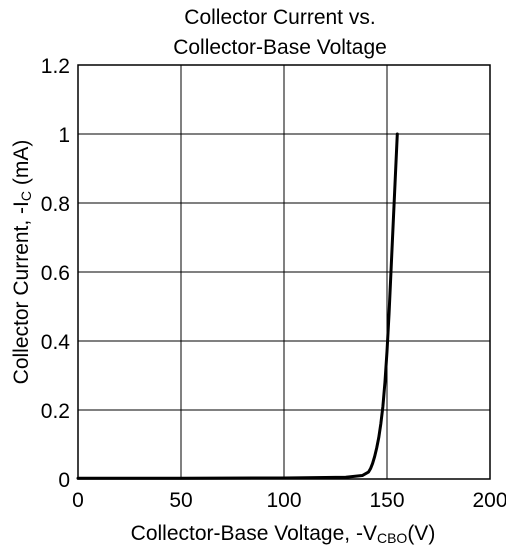  I want to click on y-tick-label: 0, so click(64, 480).